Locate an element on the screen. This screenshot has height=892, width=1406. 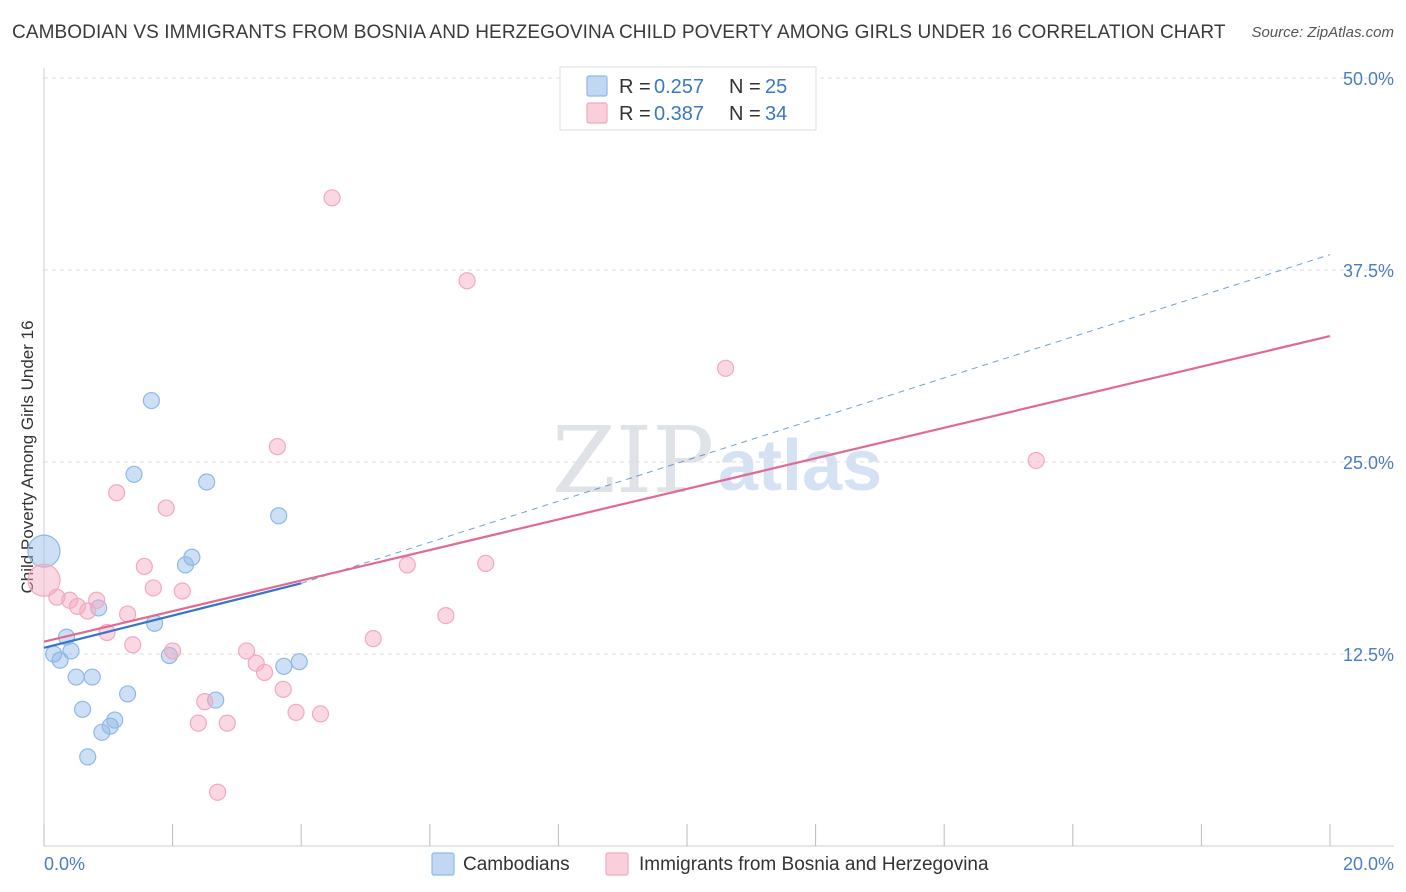
series-legend-swatch-cambodians is located at coordinates (443, 864).